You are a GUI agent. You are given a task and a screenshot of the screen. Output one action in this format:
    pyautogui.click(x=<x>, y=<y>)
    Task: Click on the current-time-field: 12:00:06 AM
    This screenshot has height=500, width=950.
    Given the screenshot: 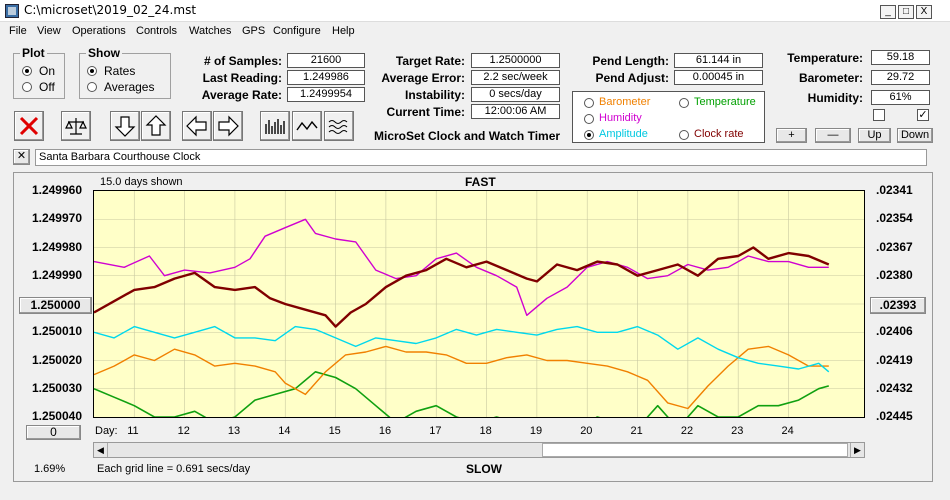 What is the action you would take?
    pyautogui.click(x=515, y=111)
    